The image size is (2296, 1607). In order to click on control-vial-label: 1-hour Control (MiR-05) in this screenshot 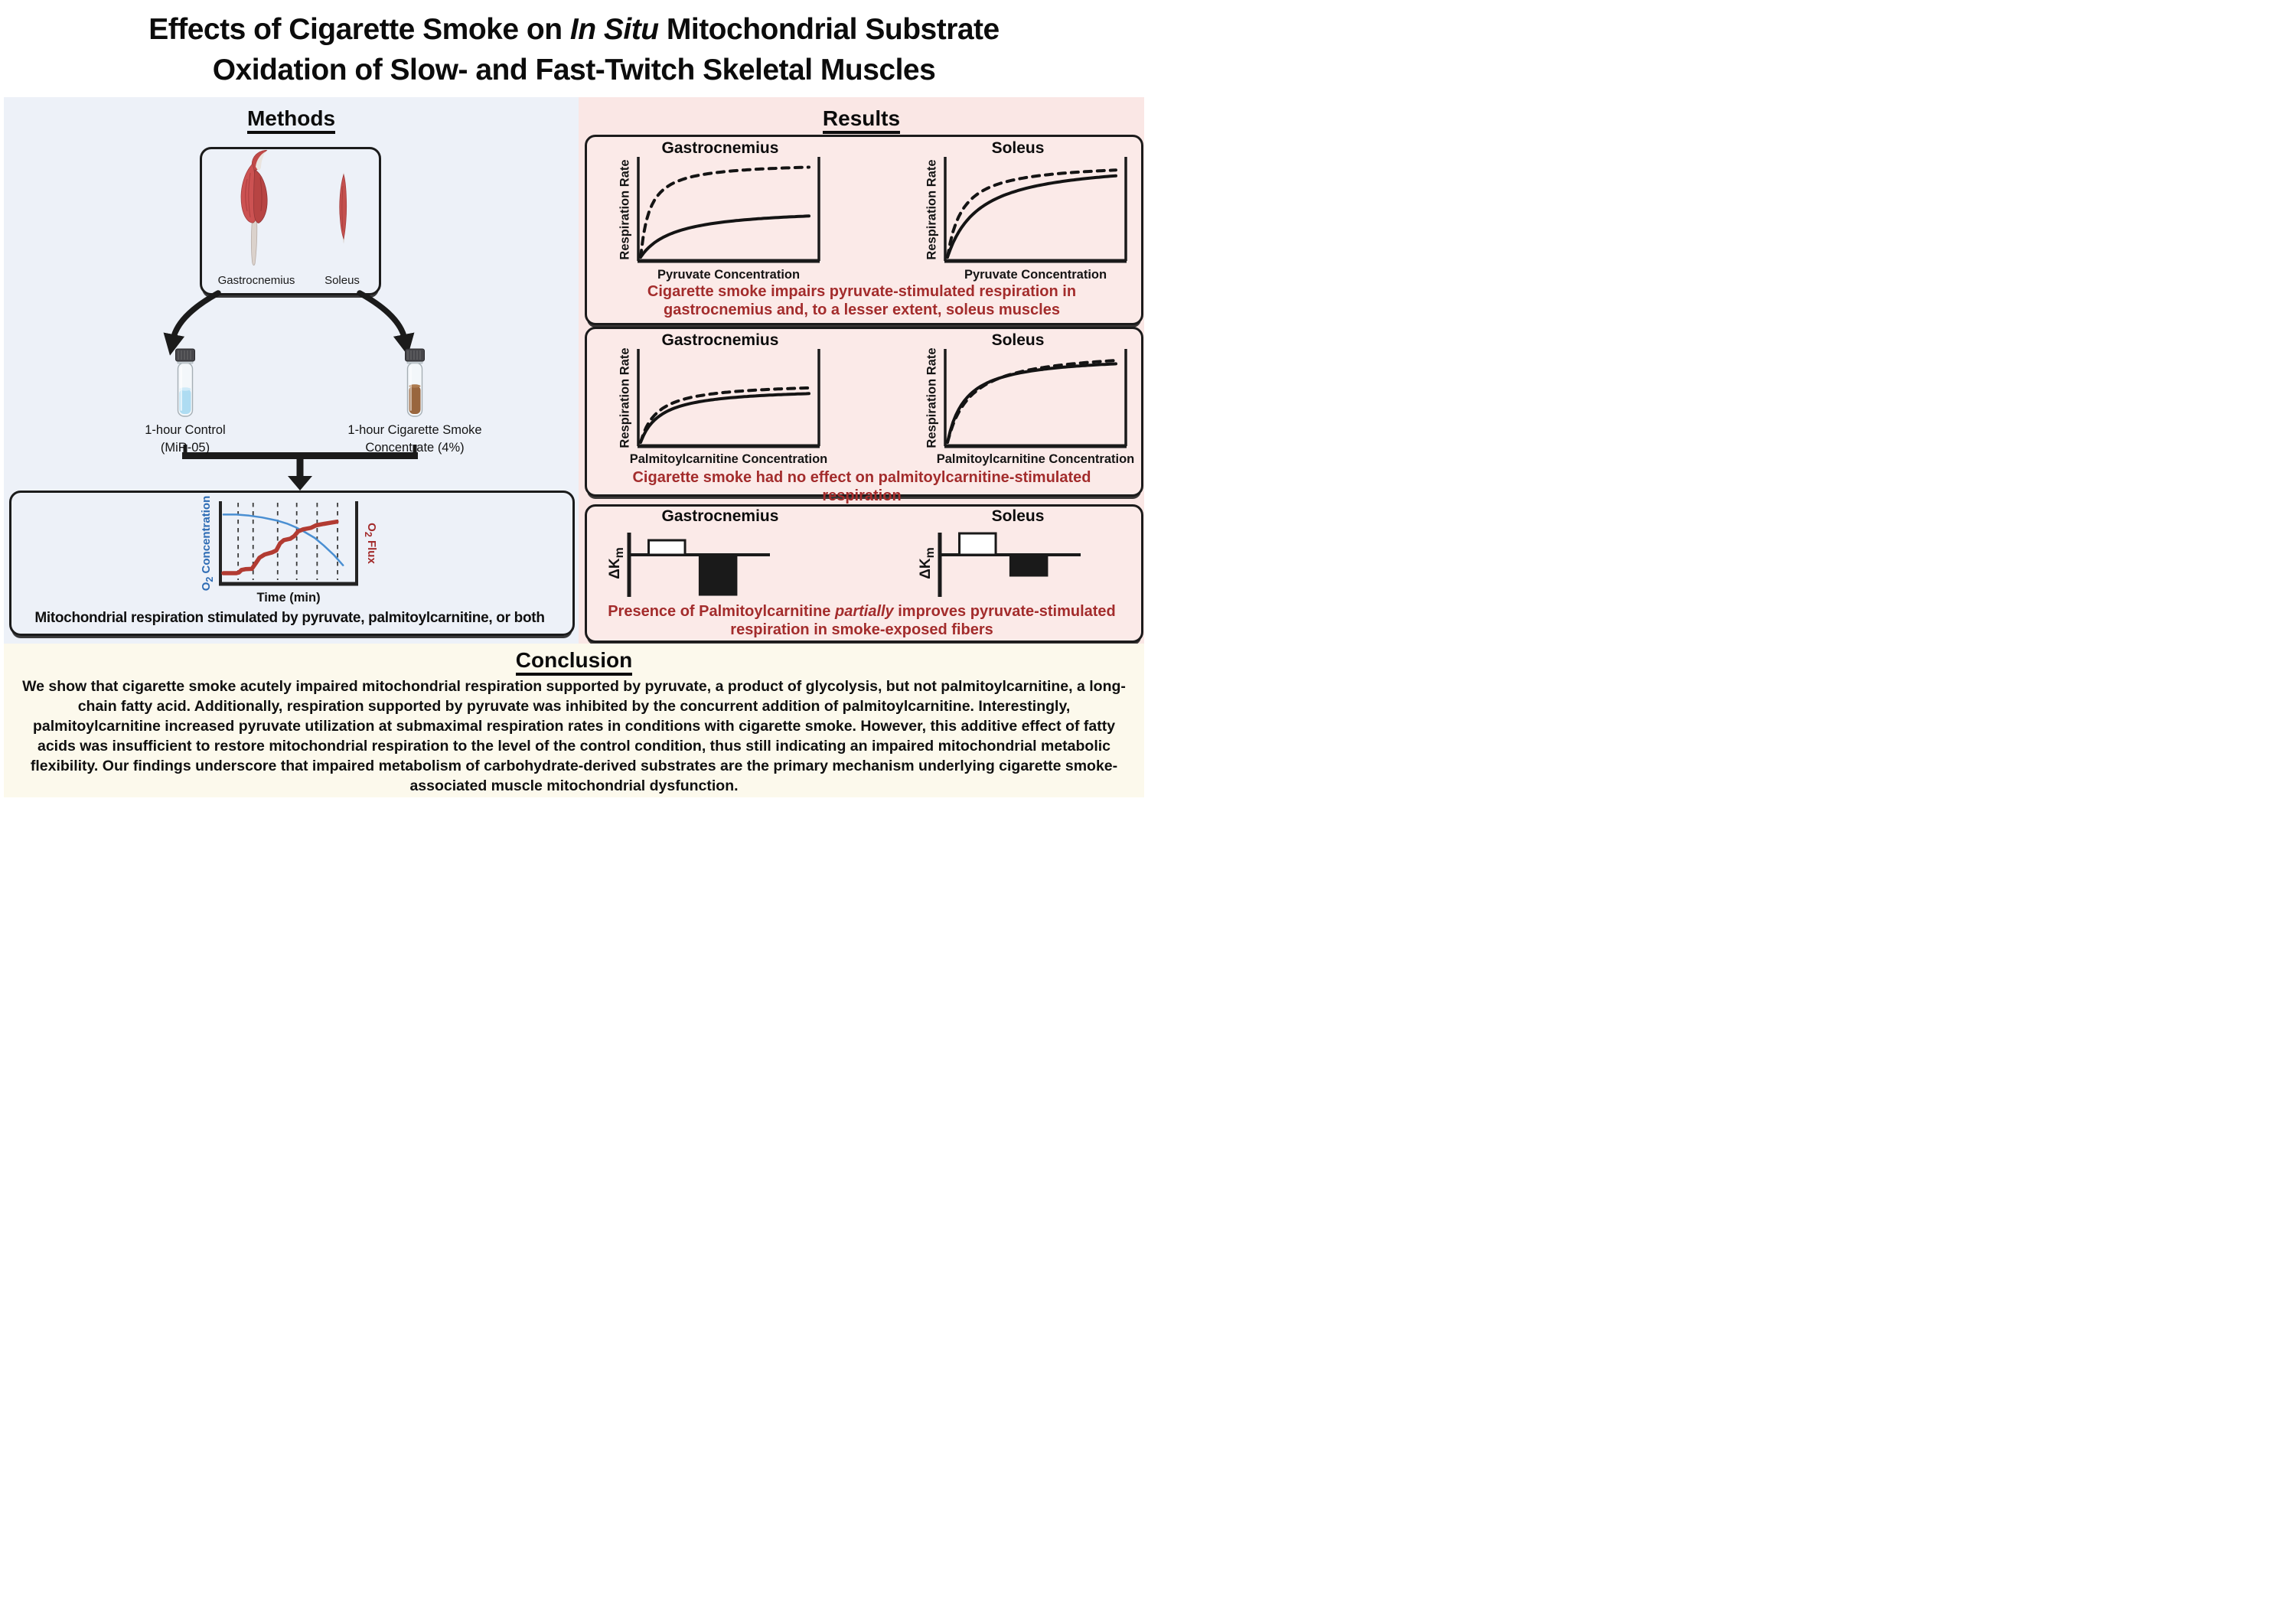, I will do `click(185, 439)`.